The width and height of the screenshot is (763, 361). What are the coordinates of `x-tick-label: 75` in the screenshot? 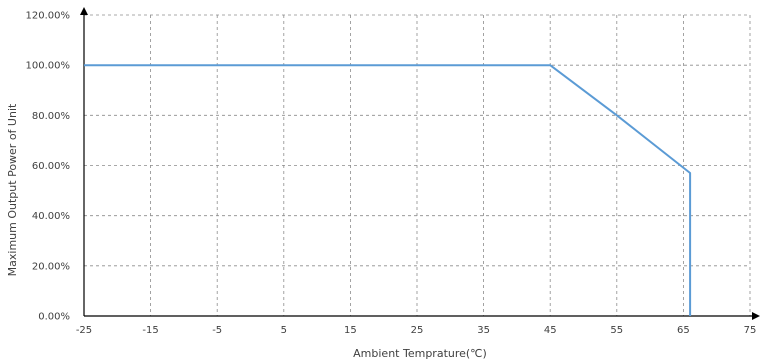 It's located at (750, 330).